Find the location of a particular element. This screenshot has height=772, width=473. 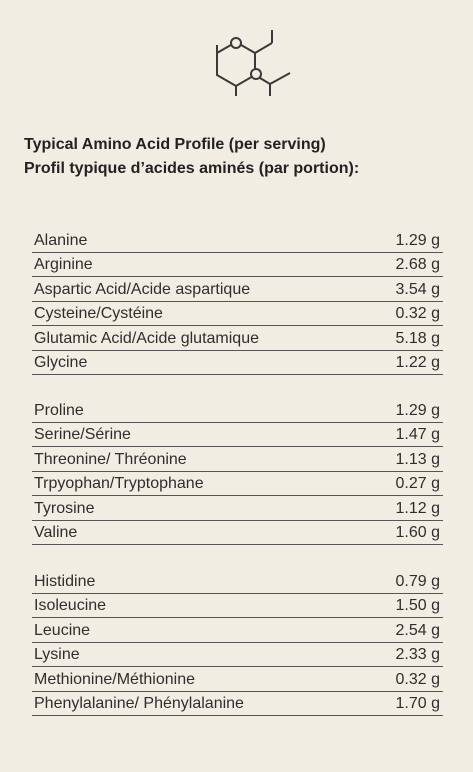

amino-acid-name: Threonine/ Thréonine is located at coordinates (110, 459).